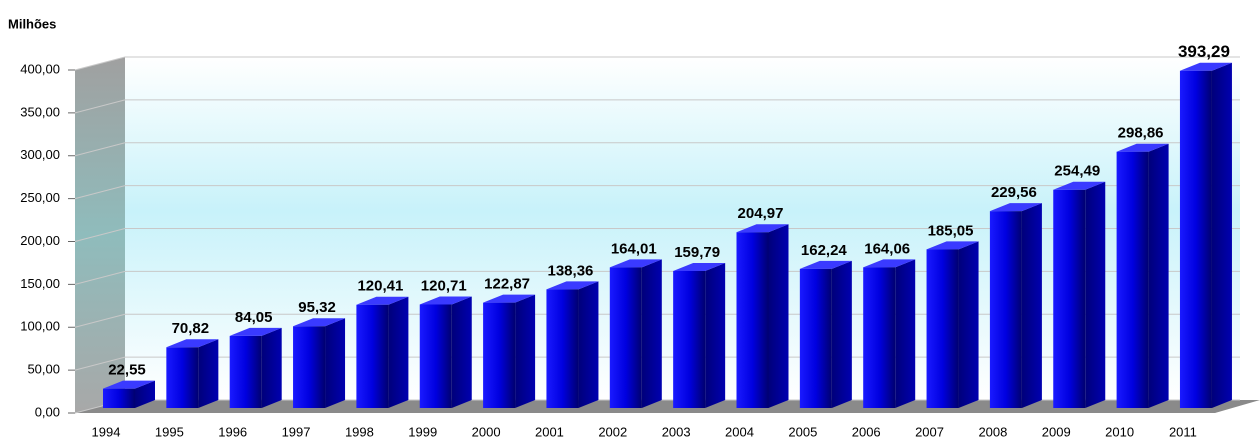  What do you see at coordinates (486, 431) in the screenshot?
I see `x-tick-label: 2000` at bounding box center [486, 431].